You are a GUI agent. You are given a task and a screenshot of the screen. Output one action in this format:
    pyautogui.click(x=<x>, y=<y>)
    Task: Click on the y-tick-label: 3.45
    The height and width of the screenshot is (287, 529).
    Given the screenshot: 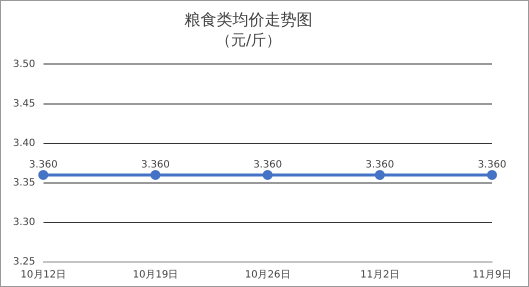 What is the action you would take?
    pyautogui.click(x=24, y=104)
    